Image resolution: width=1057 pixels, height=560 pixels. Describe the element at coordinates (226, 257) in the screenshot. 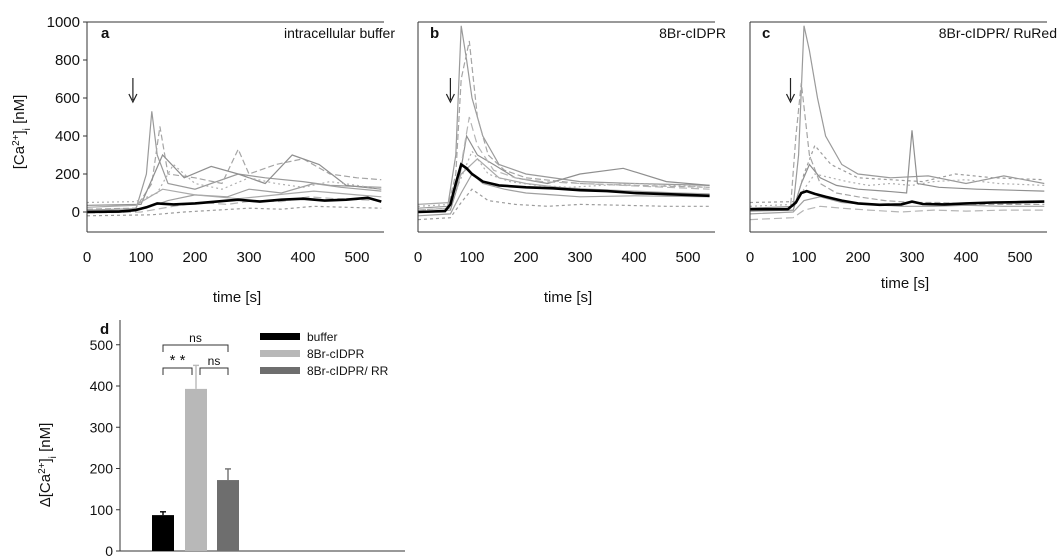

I see `panel-a-x-tick-labels: 0 100 200 300 400 500` at that location.